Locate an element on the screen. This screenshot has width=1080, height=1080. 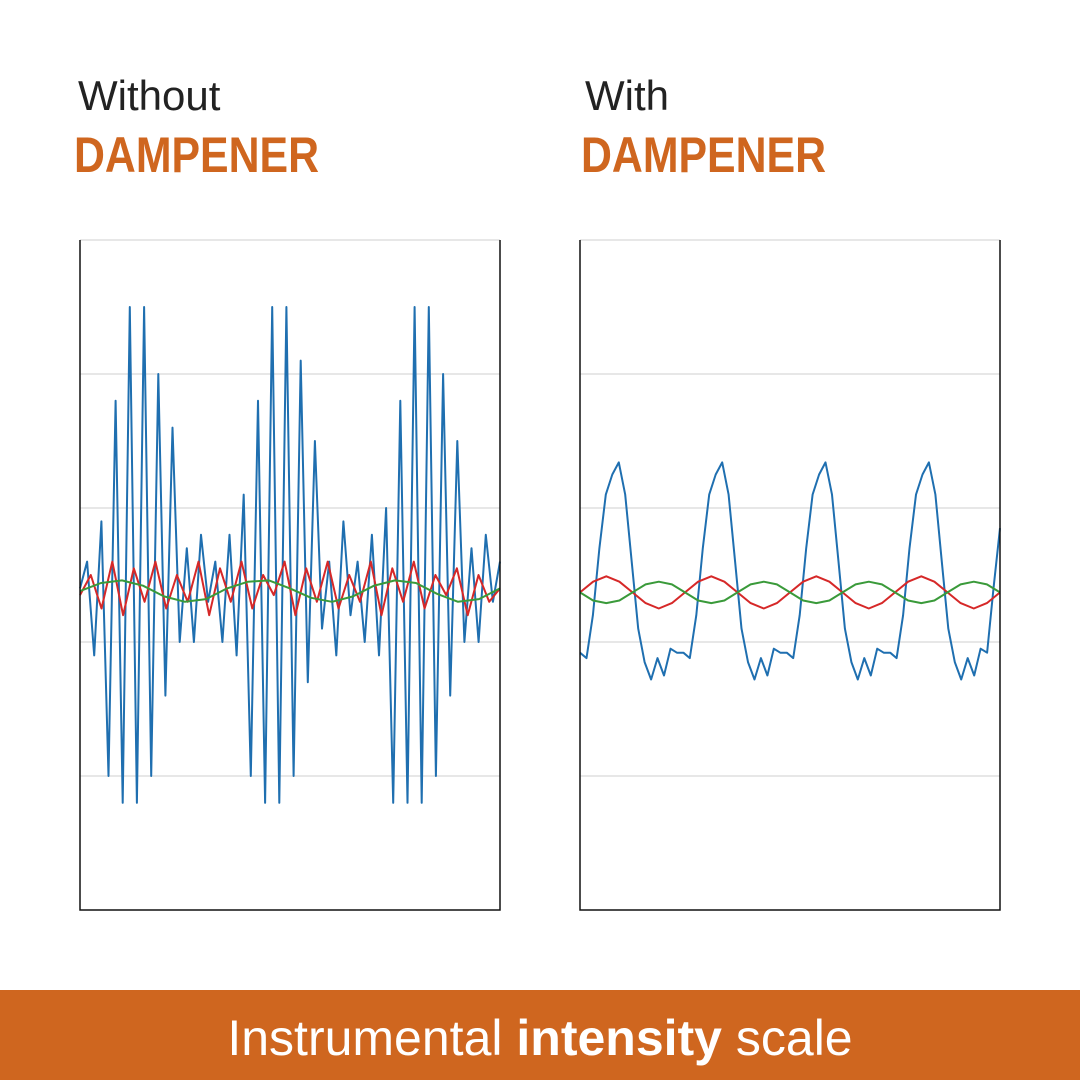
footer-end: scale is located at coordinates (794, 1038).